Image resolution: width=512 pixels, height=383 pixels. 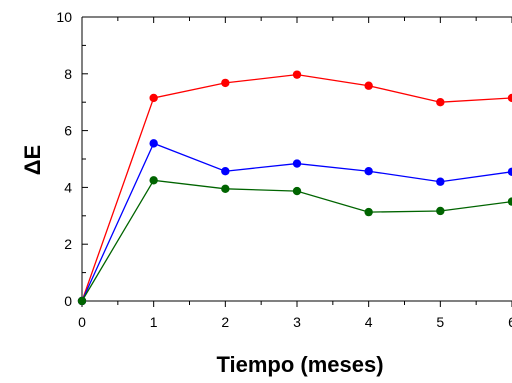 I want to click on x-tick-label: 1, so click(x=154, y=322).